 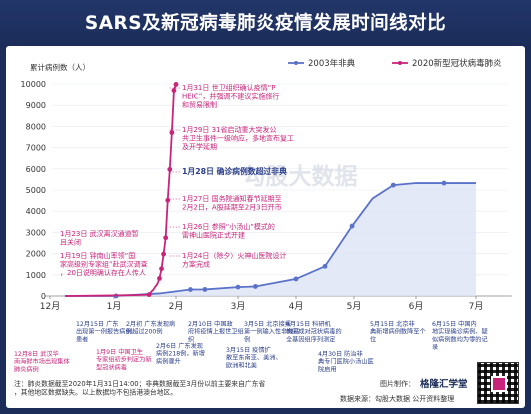 I want to click on annotation-2020-2: 1月28日 确诊病例数超过非典, so click(x=234, y=171).